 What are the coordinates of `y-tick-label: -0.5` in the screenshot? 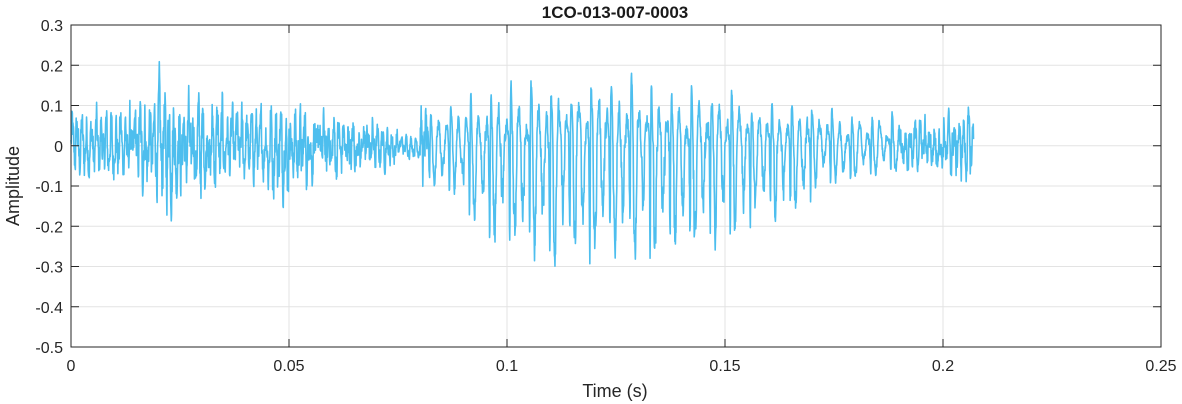 It's located at (49, 348).